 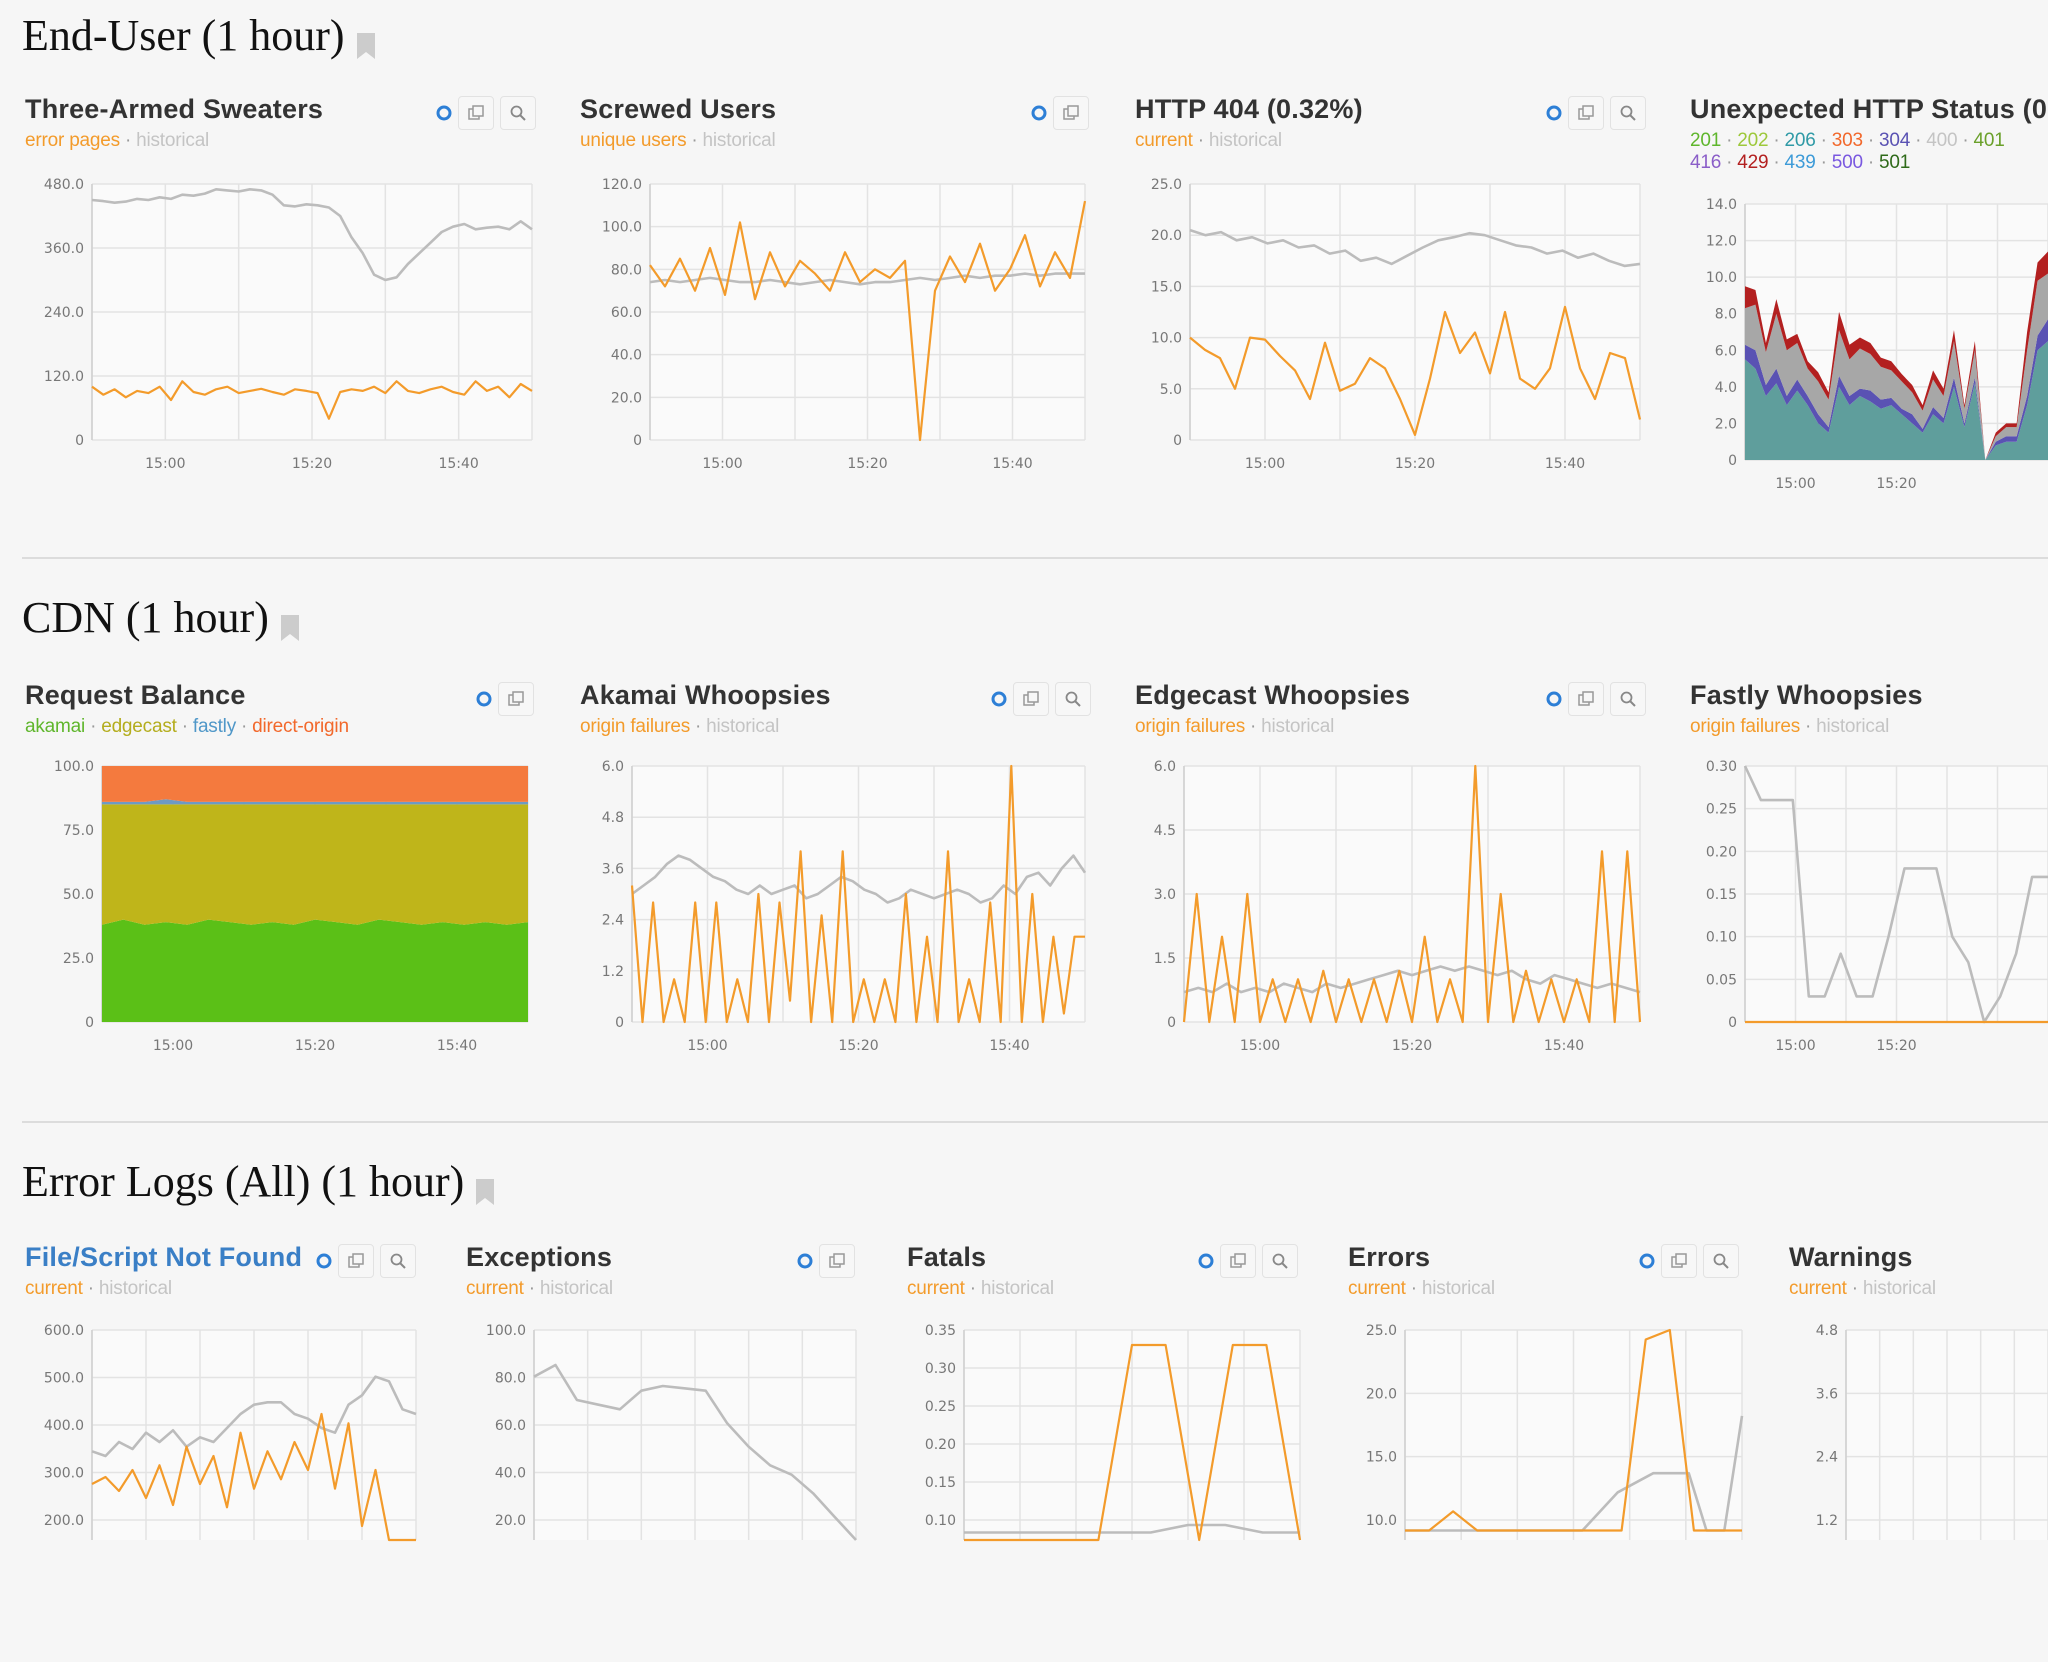 I want to click on chart: 4.8 3.6 2.4 1.2, so click(x=1912, y=1445).